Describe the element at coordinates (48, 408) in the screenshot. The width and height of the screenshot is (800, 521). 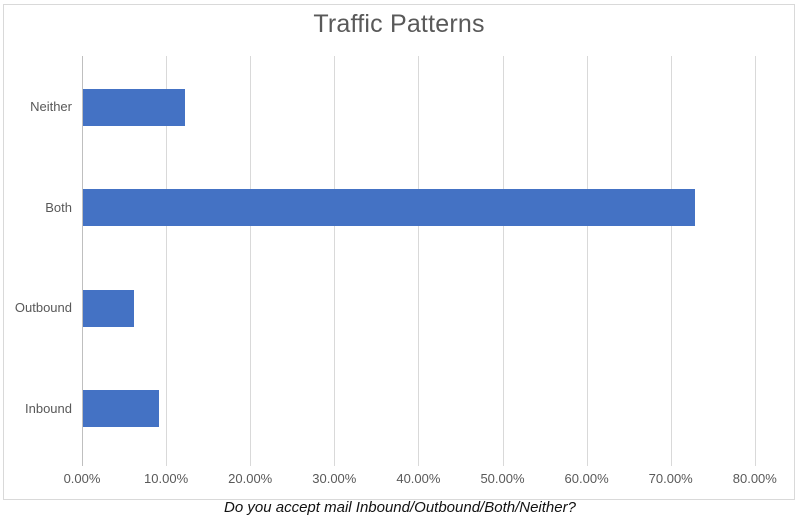
I see `category-label-inbound: Inbound` at that location.